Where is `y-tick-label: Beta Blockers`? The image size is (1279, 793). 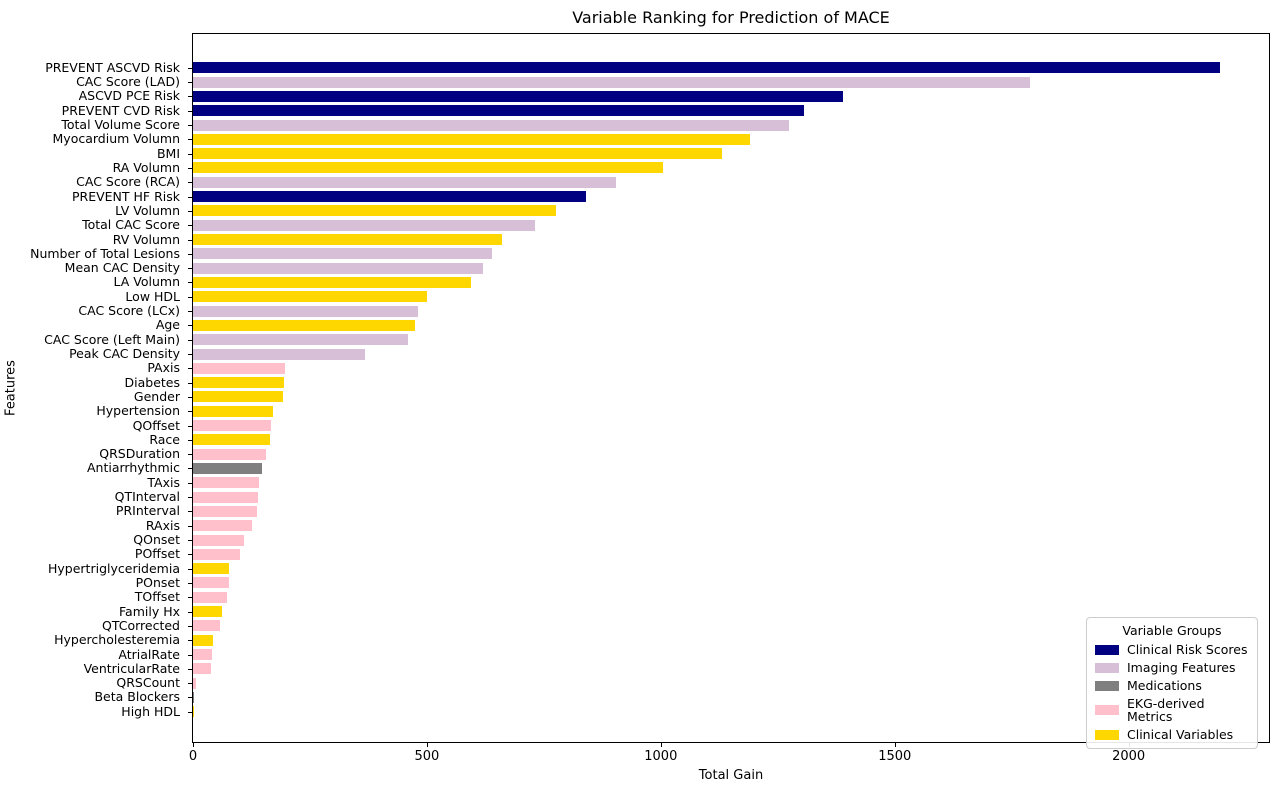
y-tick-label: Beta Blockers is located at coordinates (137, 697).